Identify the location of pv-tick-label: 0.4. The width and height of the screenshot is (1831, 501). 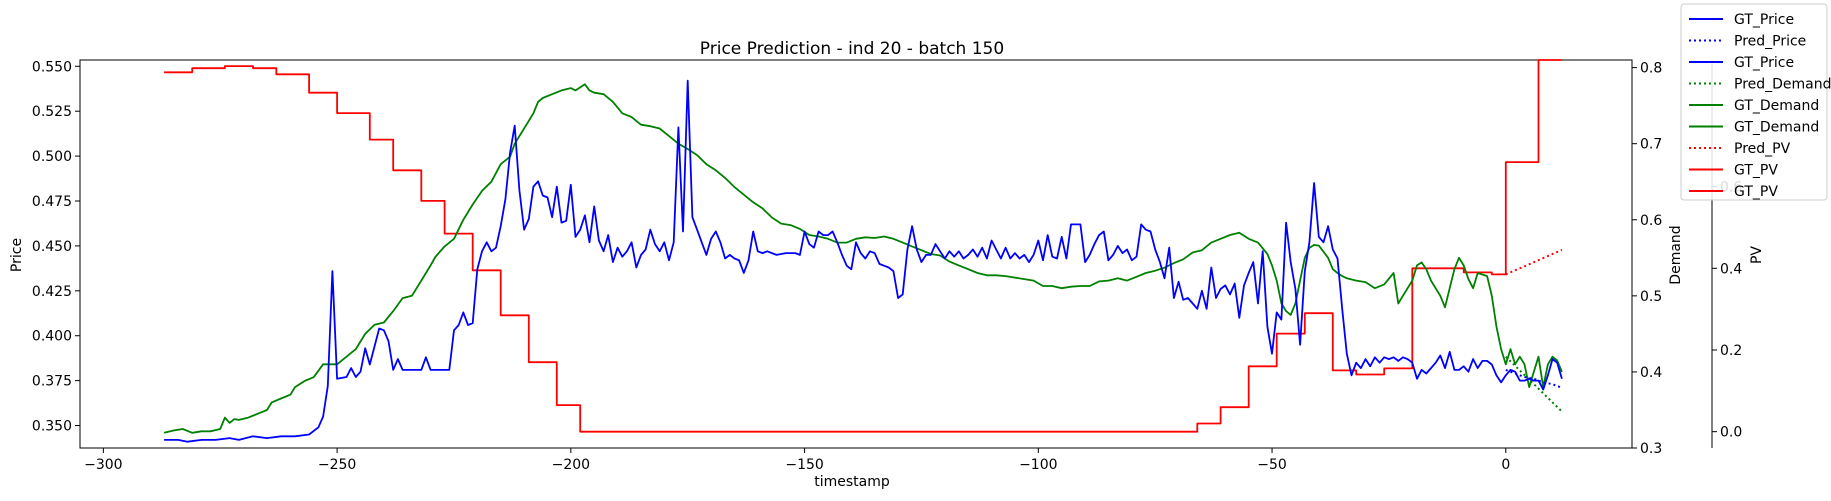
(1731, 269).